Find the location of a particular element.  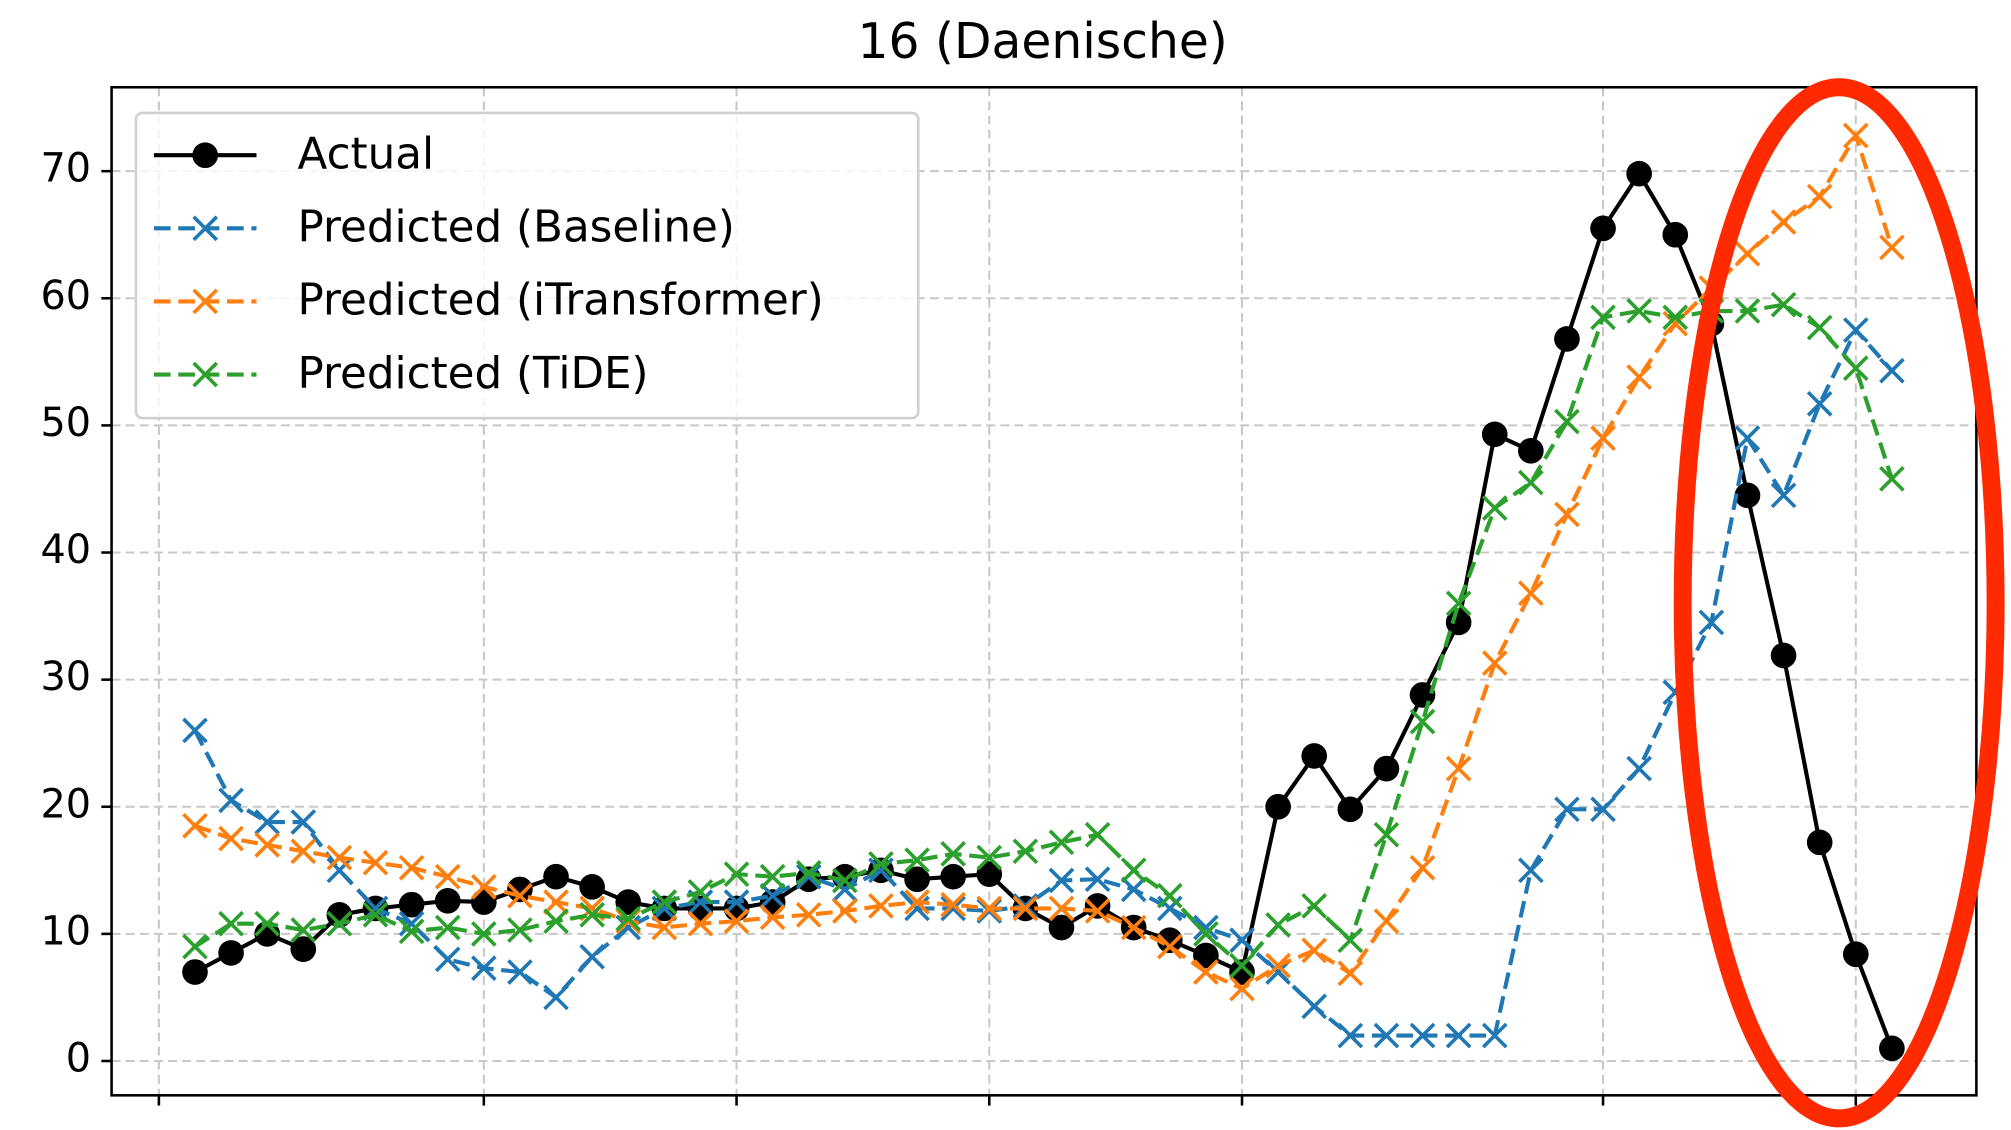

y-tick-label: 20 is located at coordinates (65, 804).